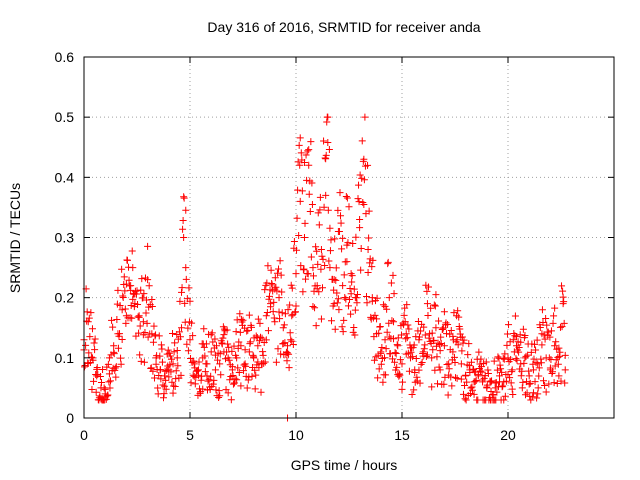 This screenshot has height=480, width=640. Describe the element at coordinates (344, 465) in the screenshot. I see `x-axis-title: GPS time / hours` at that location.